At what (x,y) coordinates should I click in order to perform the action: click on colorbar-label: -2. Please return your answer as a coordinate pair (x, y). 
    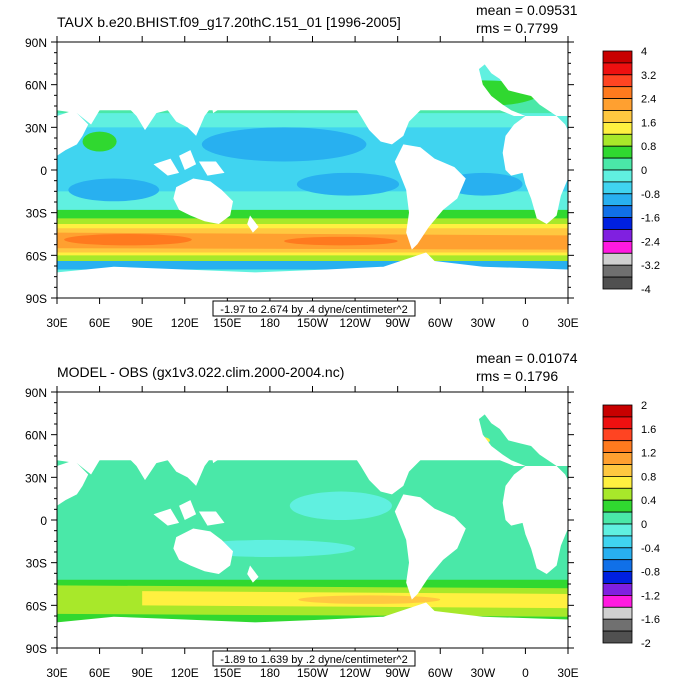
    Looking at the image, I should click on (646, 644).